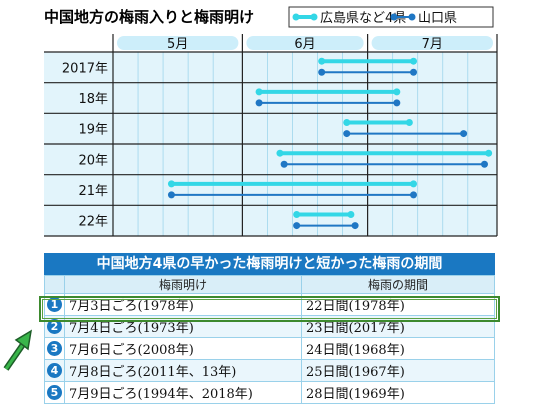  I want to click on header-end: 梅雨明け, so click(183, 284).